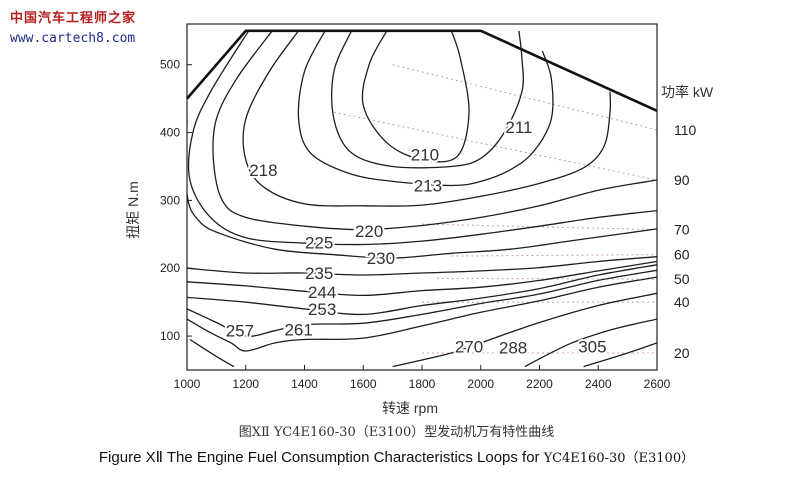  Describe the element at coordinates (187, 384) in the screenshot. I see `x-tick-label: 1000` at that location.